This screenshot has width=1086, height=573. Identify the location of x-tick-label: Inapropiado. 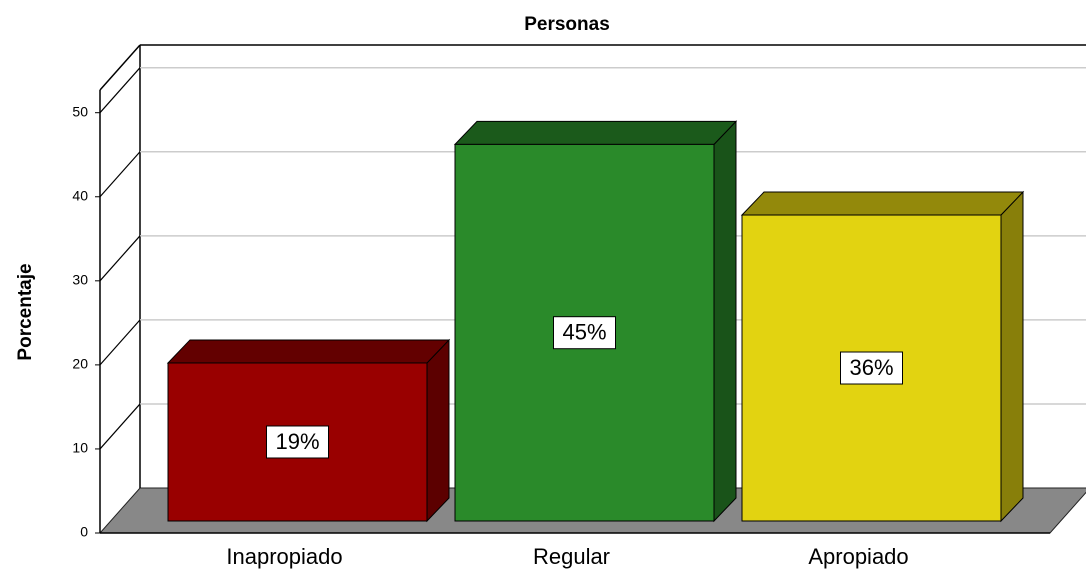
(284, 556).